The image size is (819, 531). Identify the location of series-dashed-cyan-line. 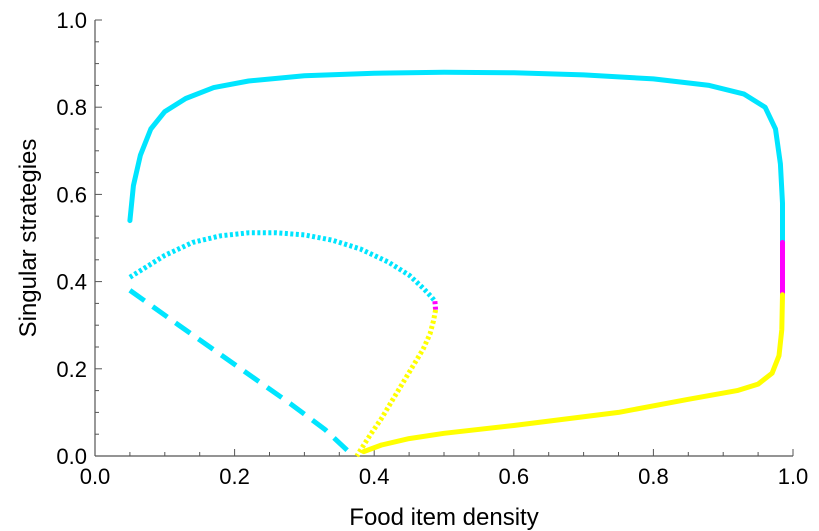
(242, 373).